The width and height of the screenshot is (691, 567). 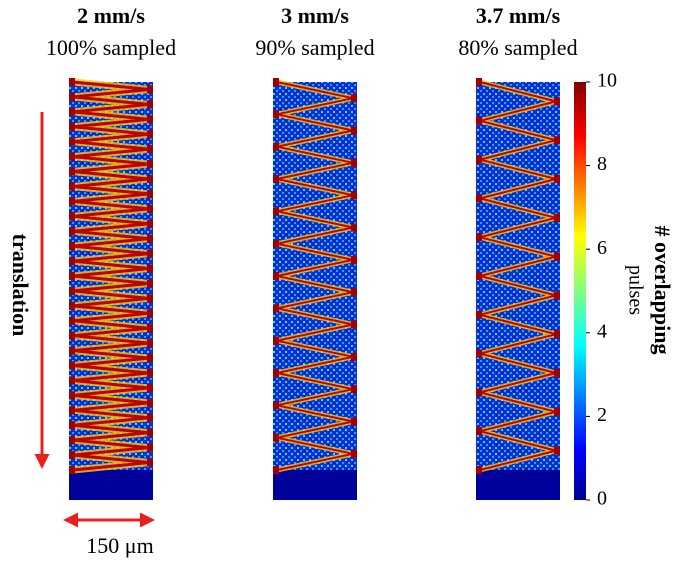 I want to click on colorbar-tick-label: 6, so click(x=602, y=248).